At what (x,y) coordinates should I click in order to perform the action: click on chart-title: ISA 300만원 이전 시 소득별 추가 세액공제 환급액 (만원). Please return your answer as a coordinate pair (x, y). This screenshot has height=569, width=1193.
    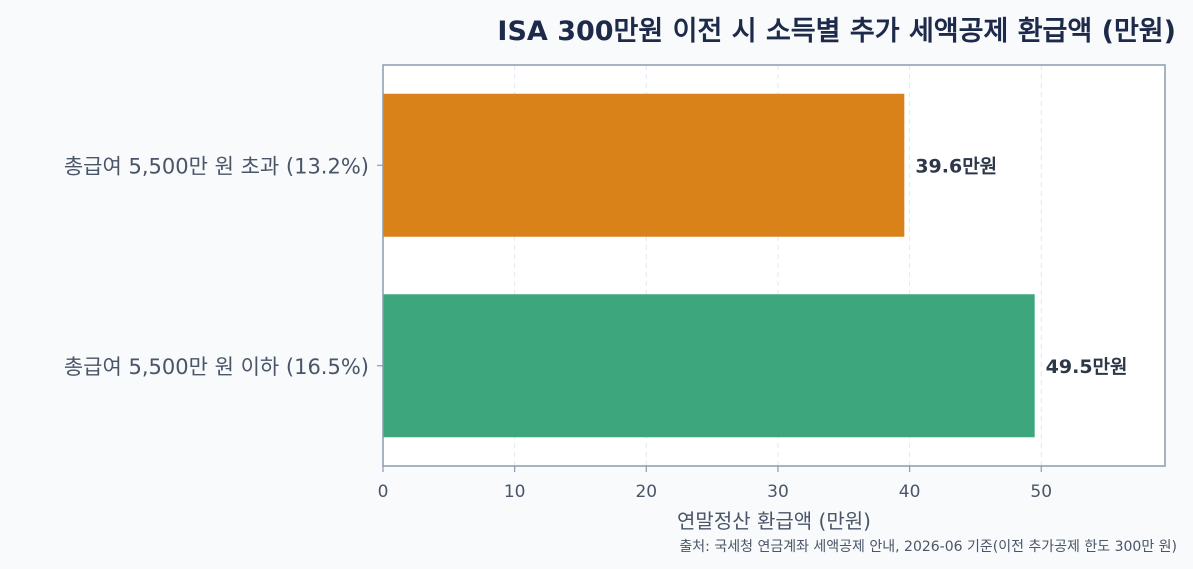
    Looking at the image, I should click on (836, 31).